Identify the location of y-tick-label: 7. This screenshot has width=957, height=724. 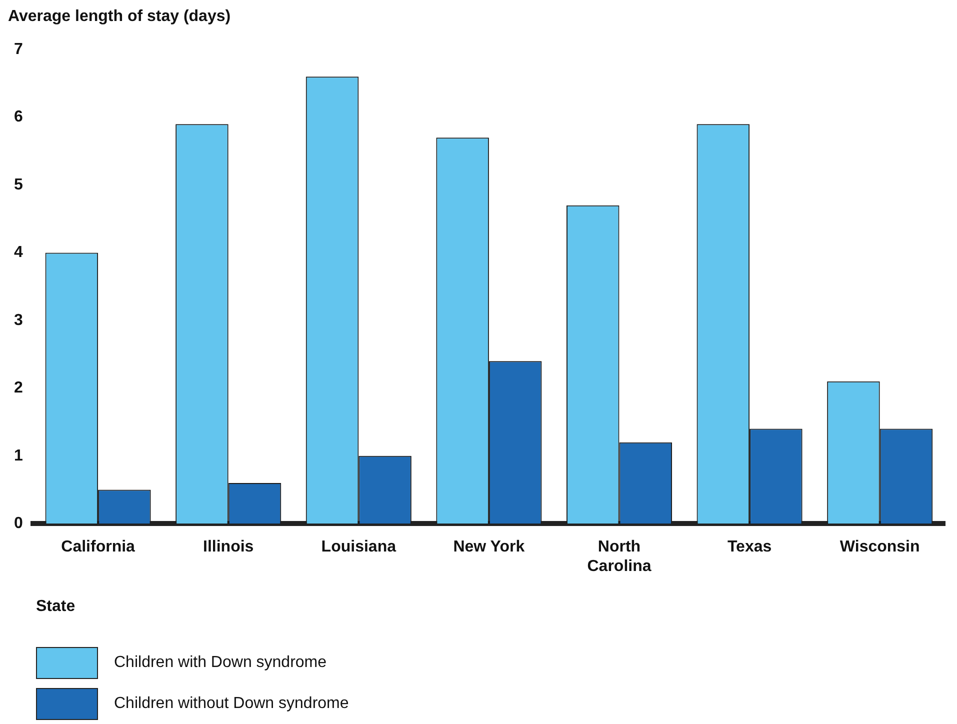
(18, 49).